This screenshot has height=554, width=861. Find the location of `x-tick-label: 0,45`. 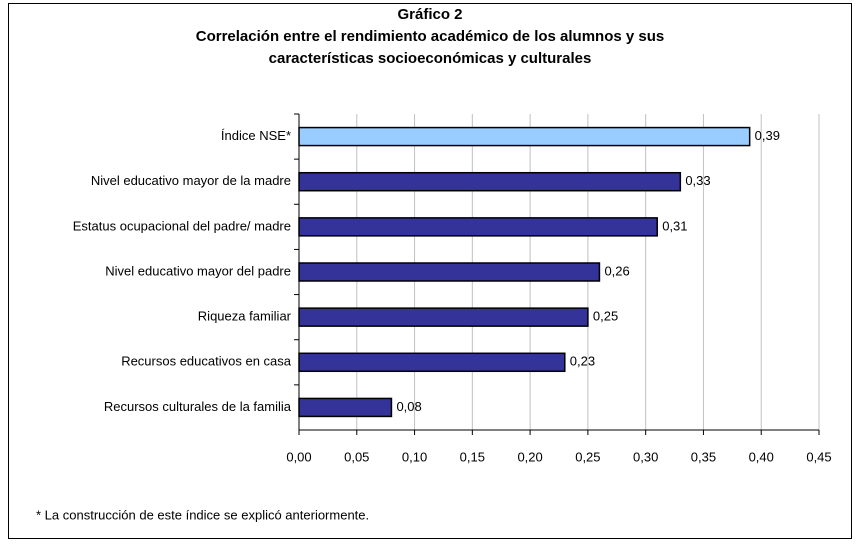

x-tick-label: 0,45 is located at coordinates (818, 456).